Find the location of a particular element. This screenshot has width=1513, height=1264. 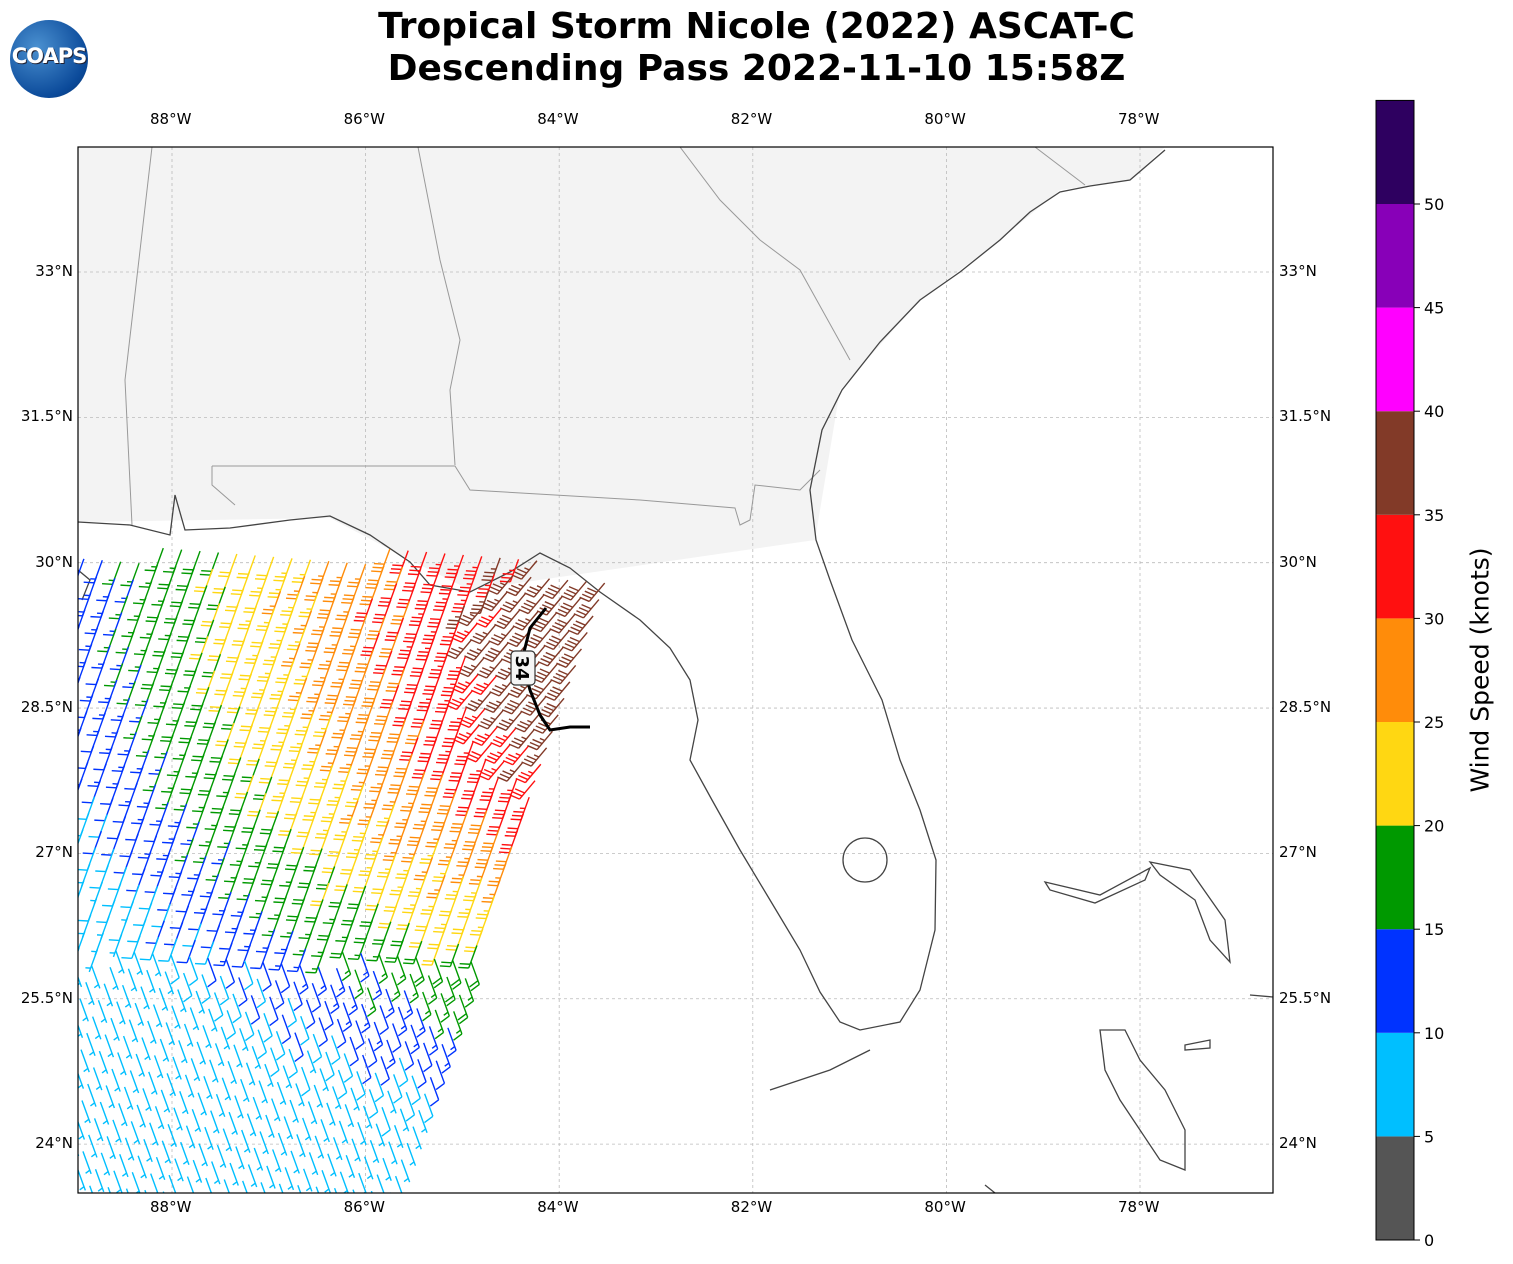

colorbar-bin is located at coordinates (1395, 359).